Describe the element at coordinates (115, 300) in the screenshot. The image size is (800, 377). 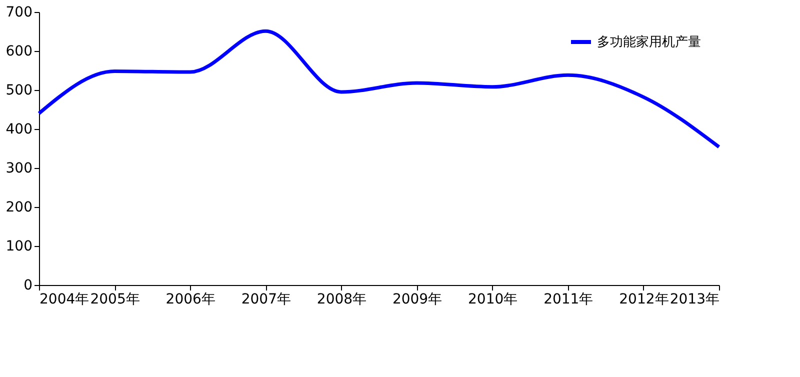
I see `x-tick-label: 2005年` at that location.